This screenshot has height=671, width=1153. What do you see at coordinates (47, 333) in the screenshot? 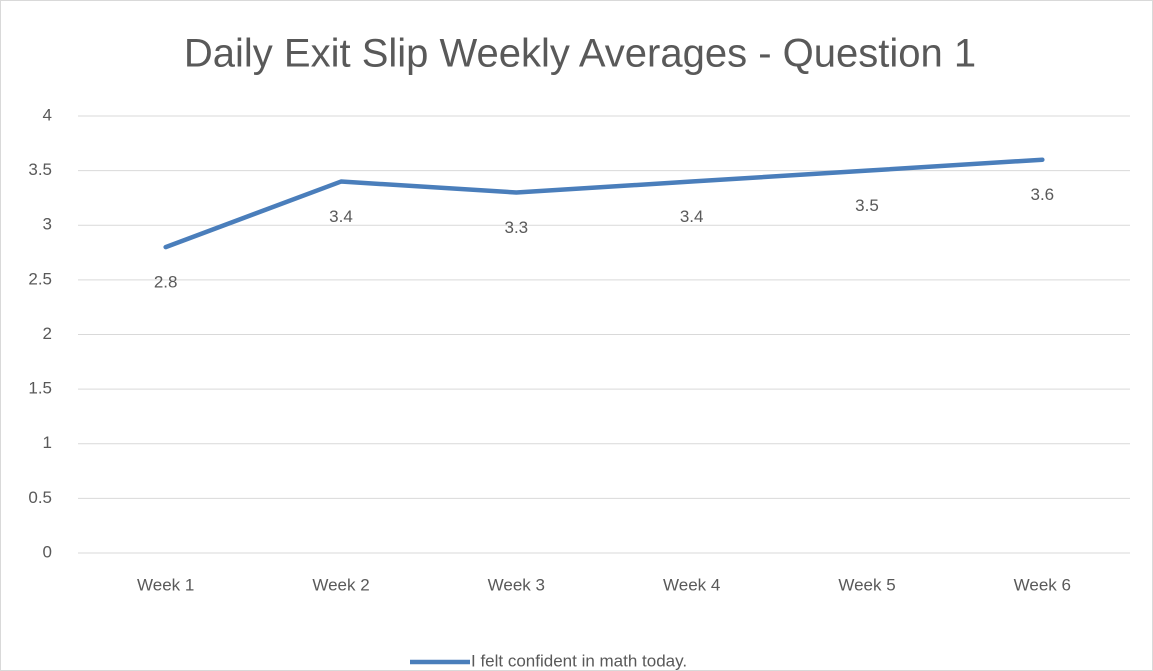
I see `y-tick-label: 2` at bounding box center [47, 333].